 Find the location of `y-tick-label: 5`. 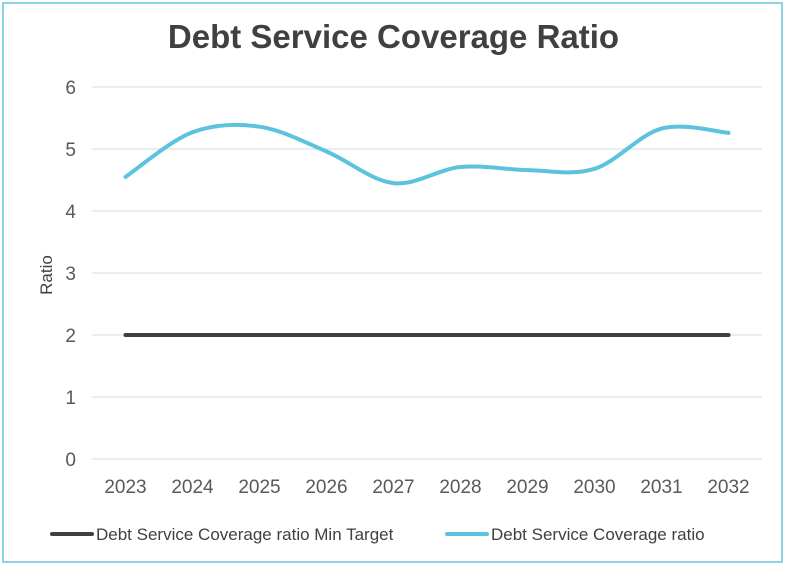

y-tick-label: 5 is located at coordinates (70, 150).